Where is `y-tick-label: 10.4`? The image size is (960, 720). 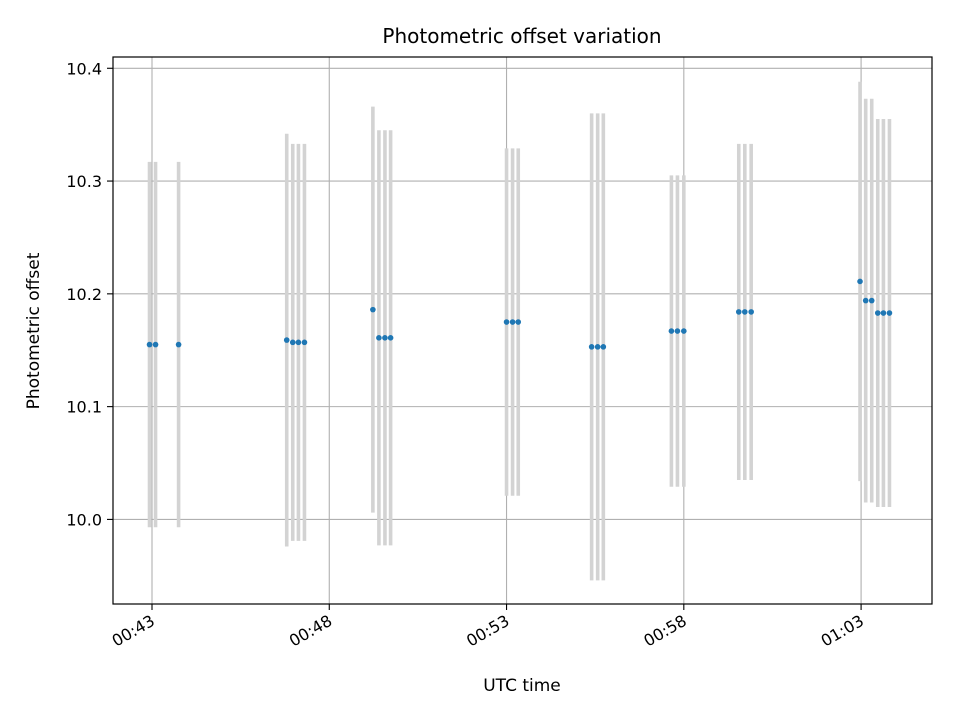 y-tick-label: 10.4 is located at coordinates (84, 68).